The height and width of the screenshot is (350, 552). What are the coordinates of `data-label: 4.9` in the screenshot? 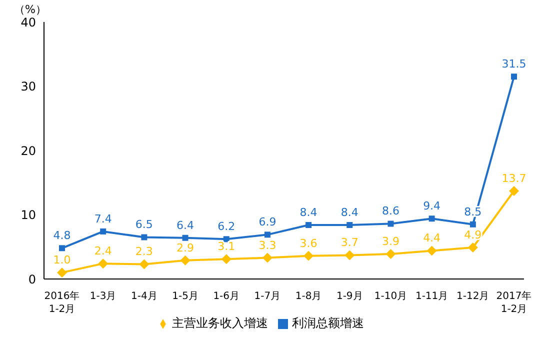 It's located at (473, 235).